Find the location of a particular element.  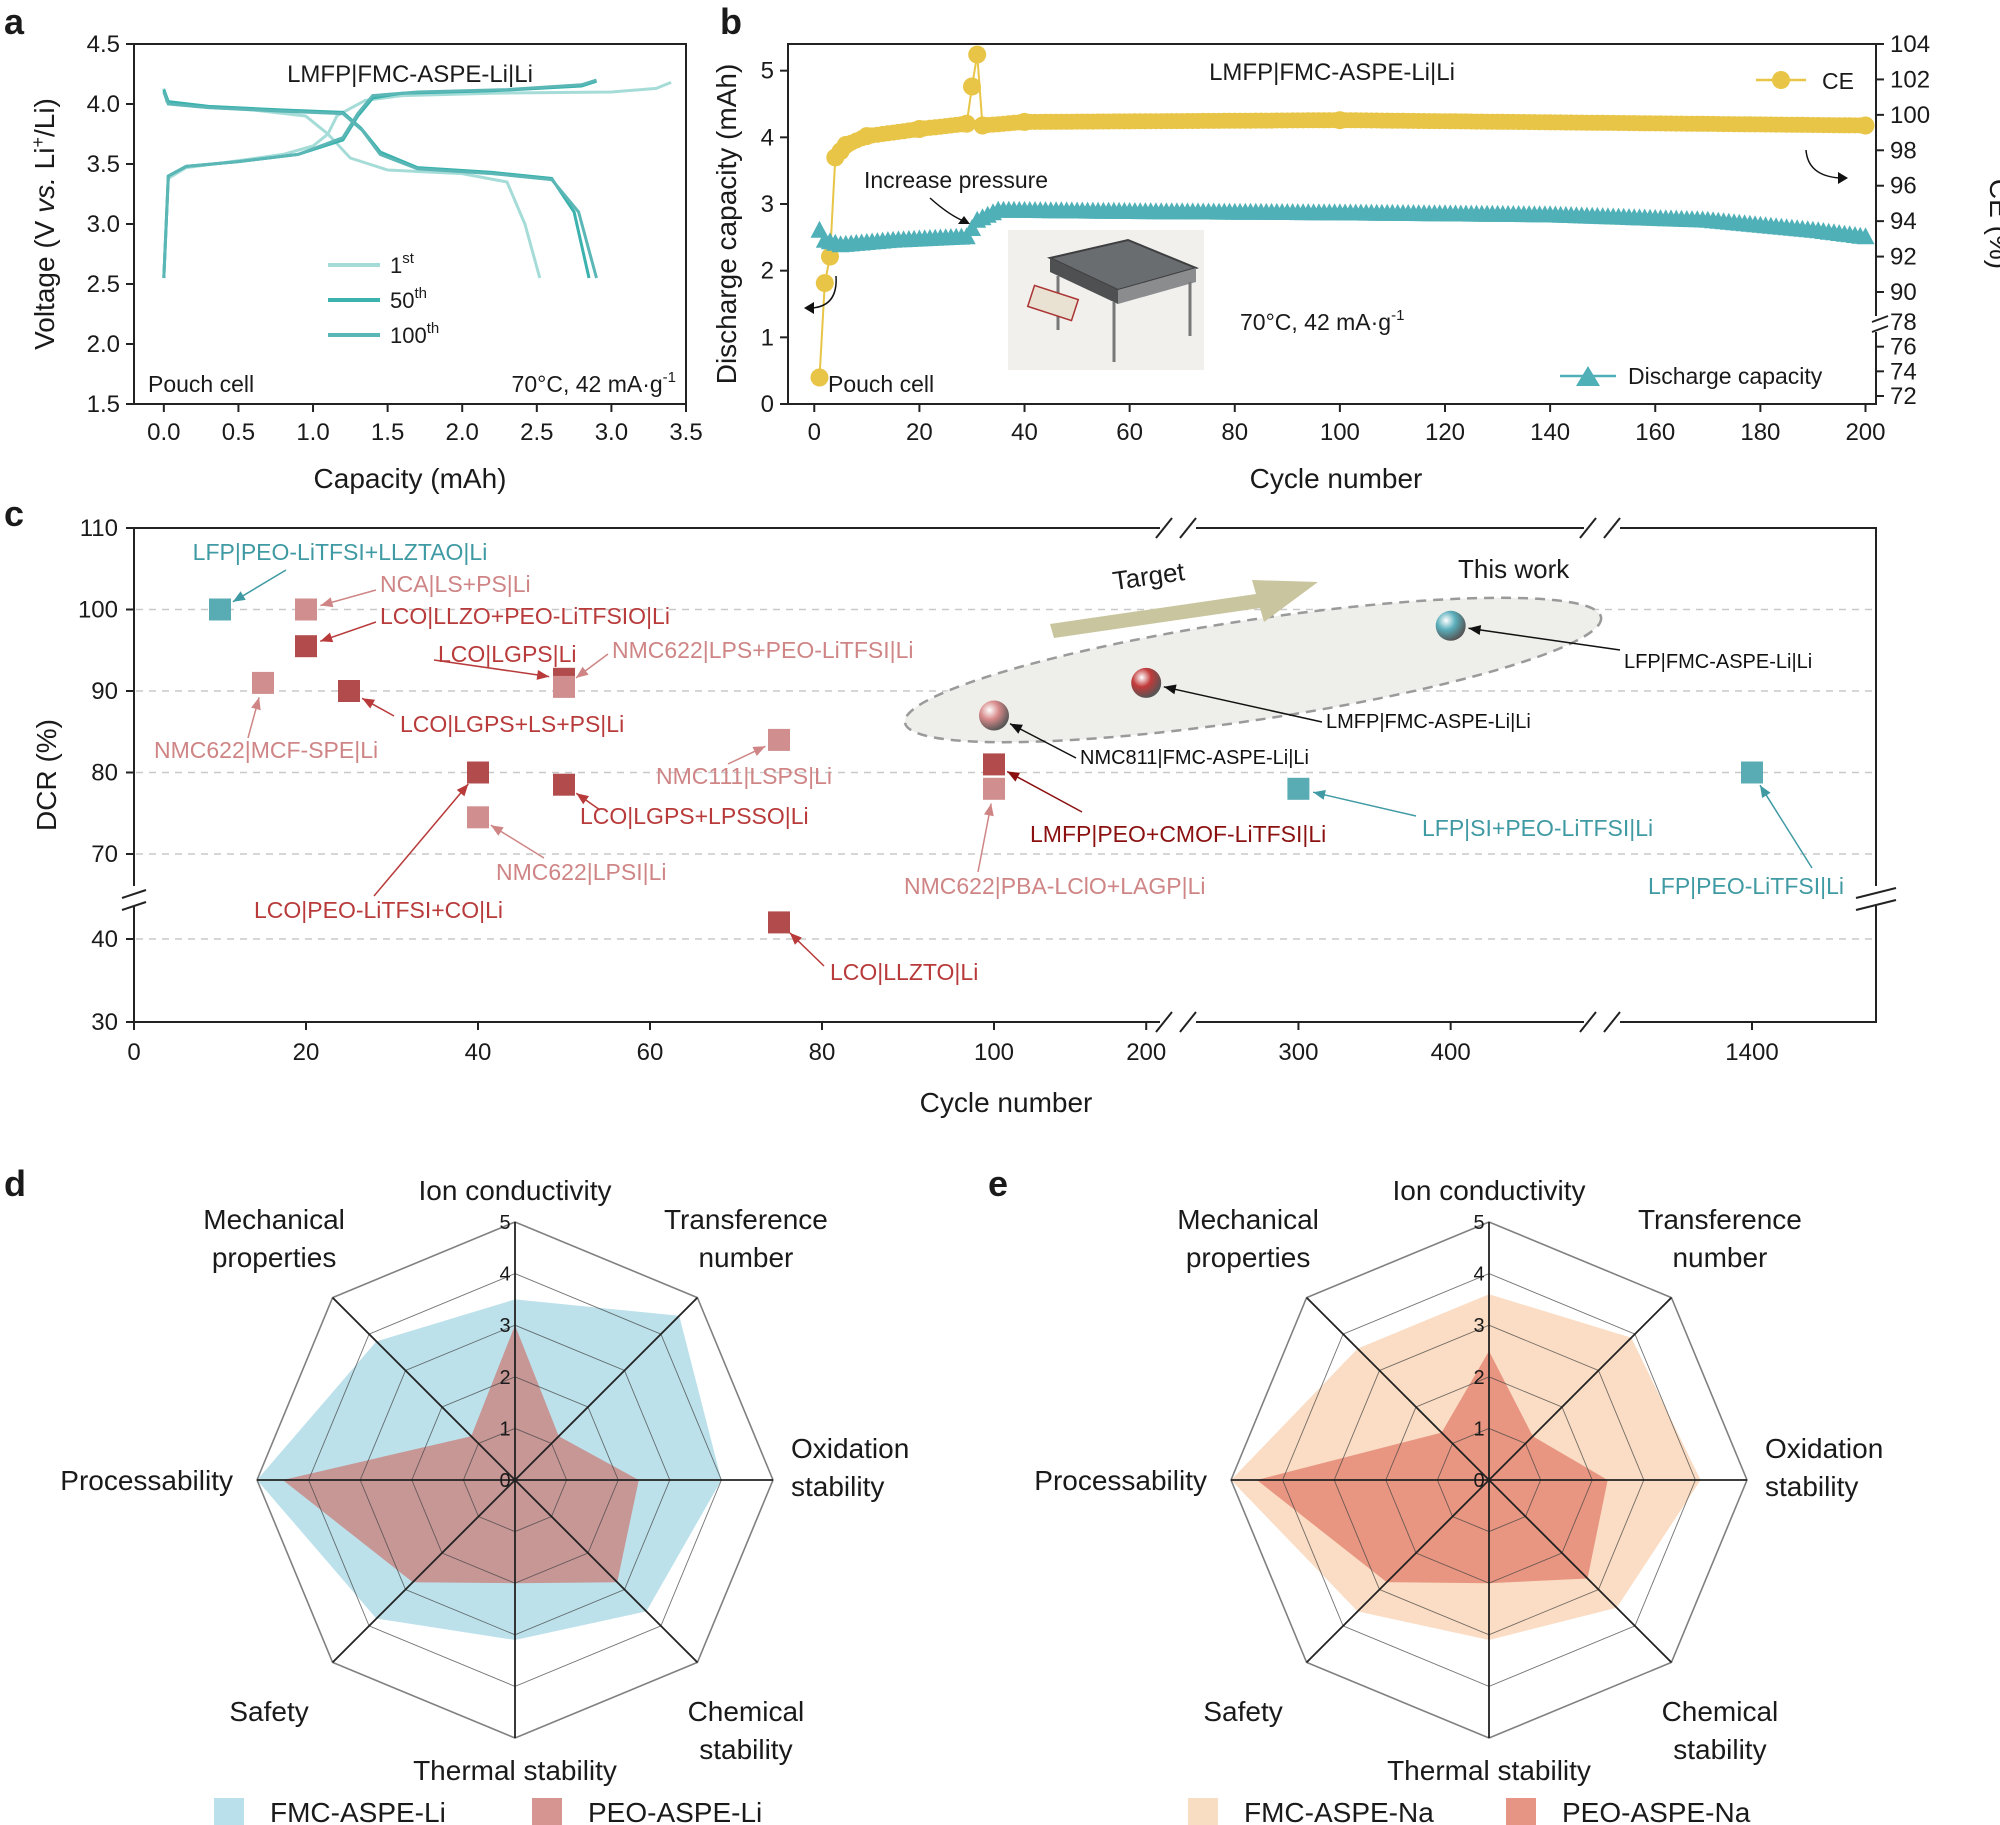

panel-b-condition: 70°C, 42 mA·g-1 is located at coordinates (1322, 321).